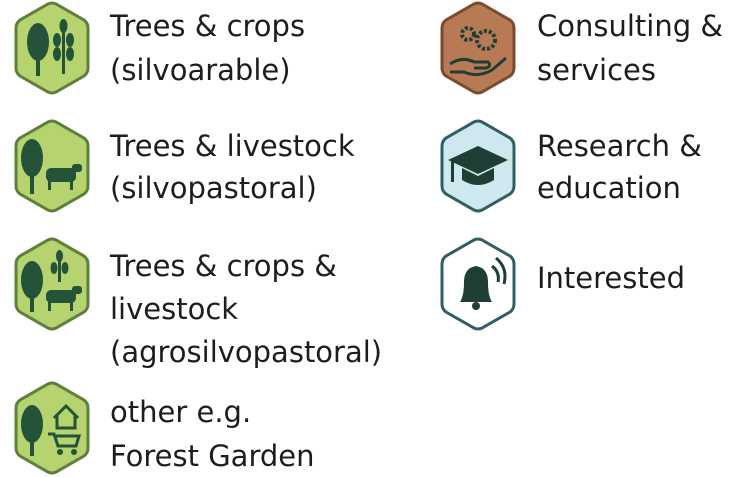 The width and height of the screenshot is (738, 478). I want to click on icon-silvoarable, so click(52, 48).